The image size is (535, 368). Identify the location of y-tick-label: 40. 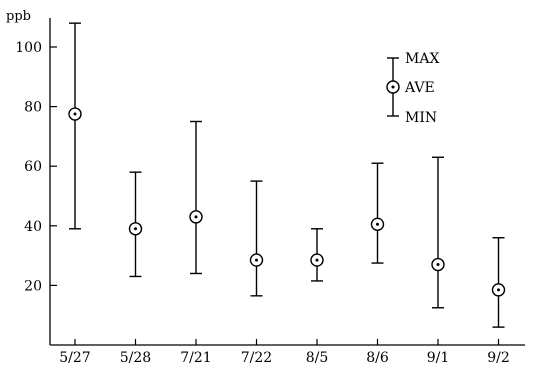
(33, 227).